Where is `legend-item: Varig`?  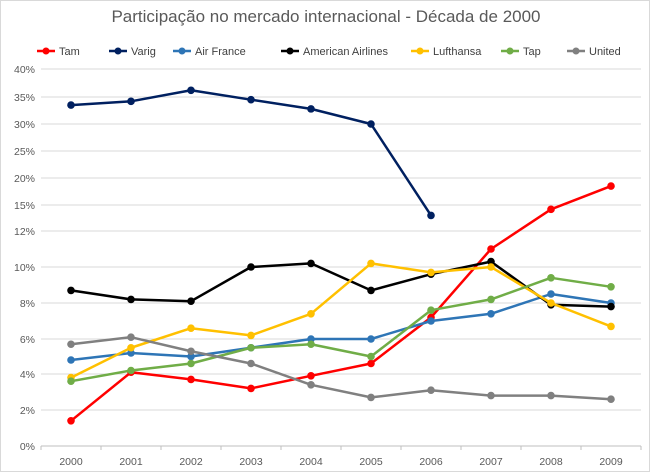
legend-item: Varig is located at coordinates (132, 52).